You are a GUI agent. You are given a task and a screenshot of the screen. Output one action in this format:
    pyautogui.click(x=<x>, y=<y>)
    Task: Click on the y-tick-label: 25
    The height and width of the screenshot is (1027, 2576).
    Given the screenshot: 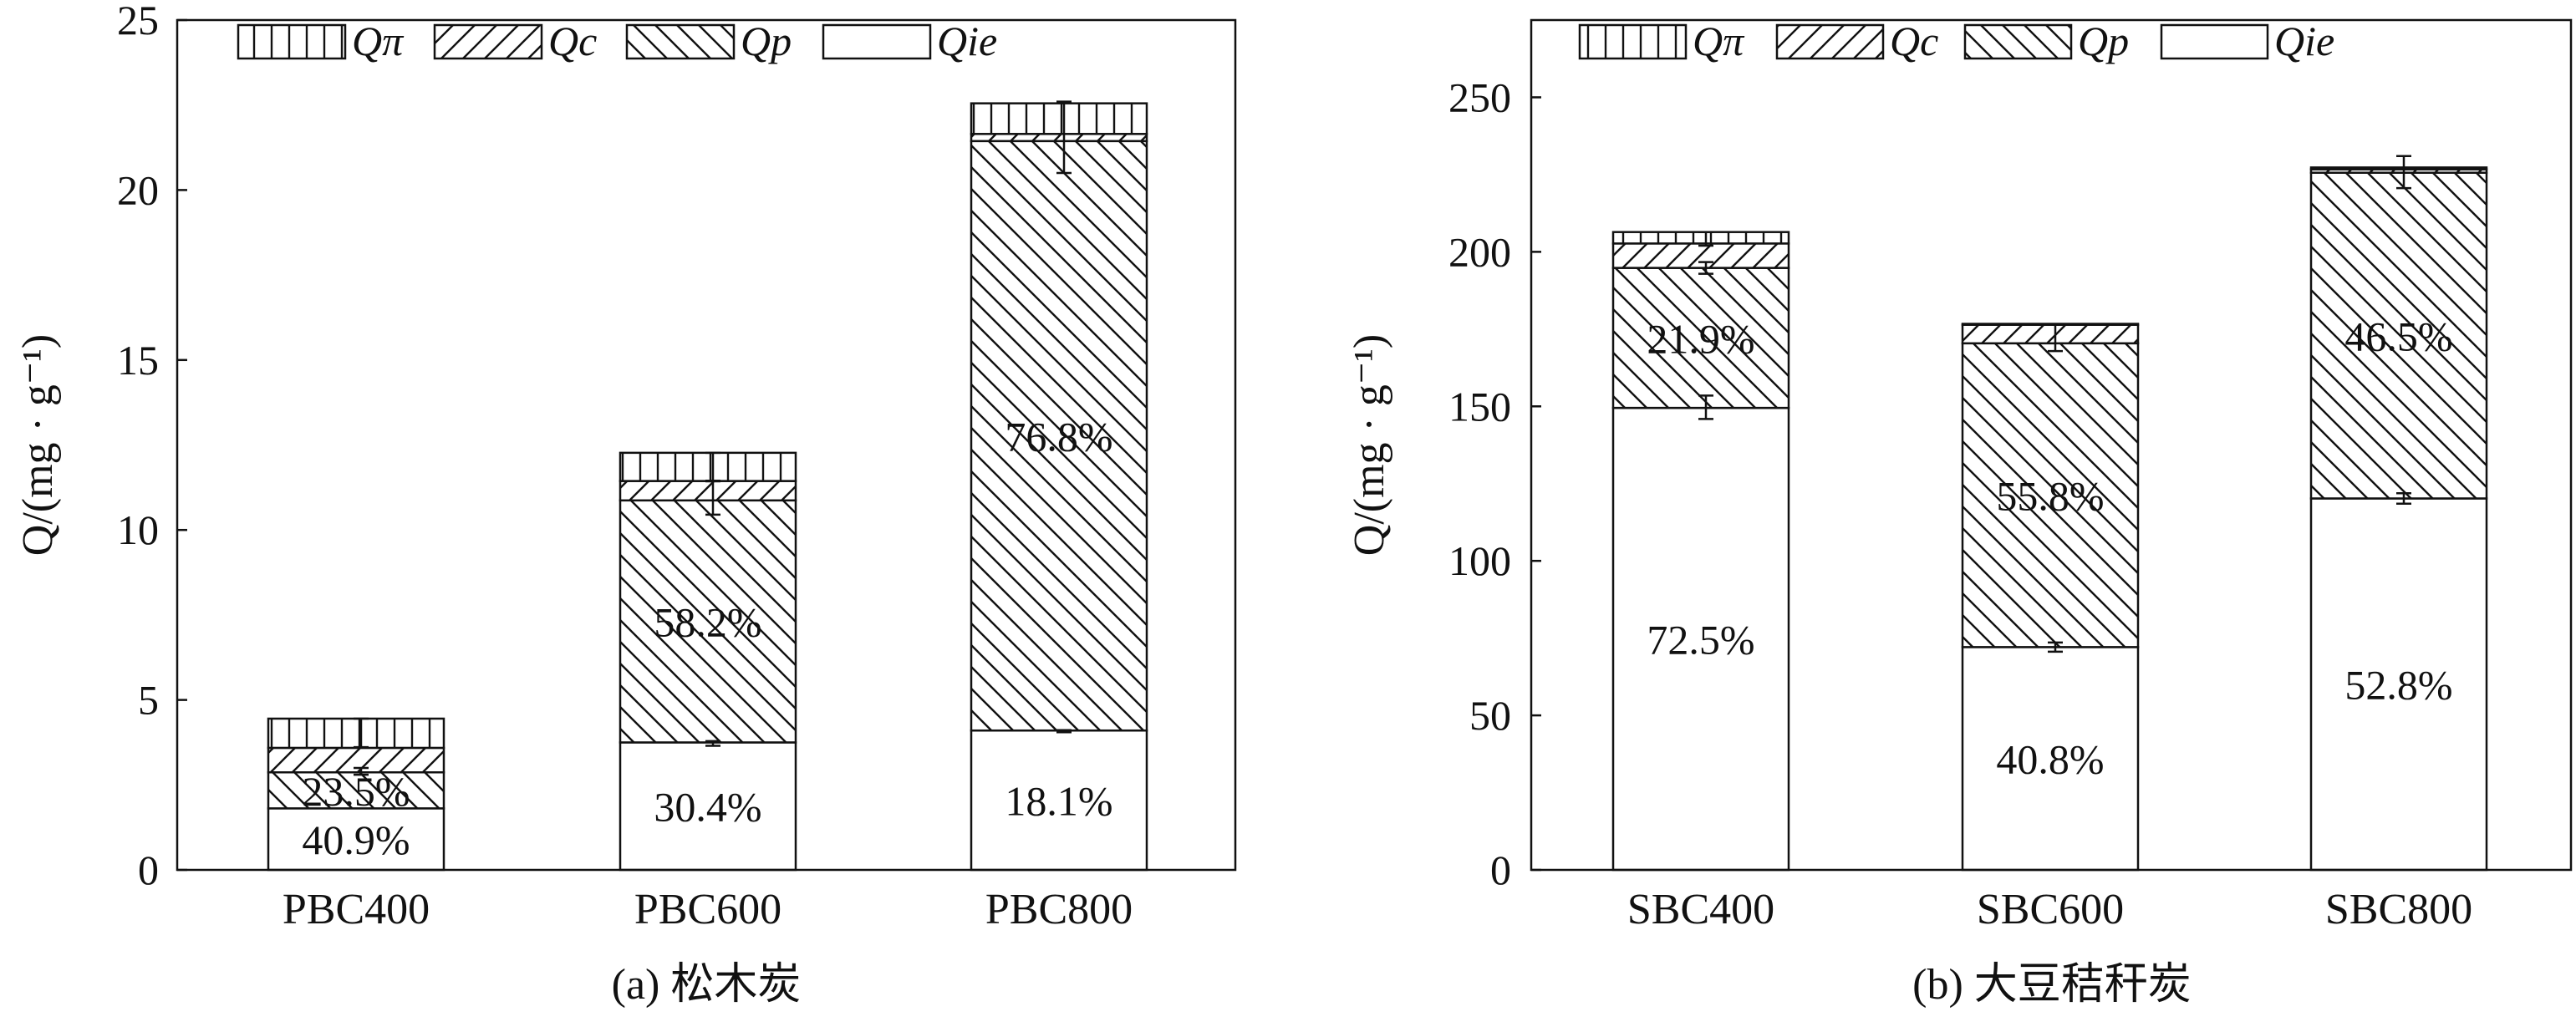 What is the action you would take?
    pyautogui.click(x=138, y=21)
    